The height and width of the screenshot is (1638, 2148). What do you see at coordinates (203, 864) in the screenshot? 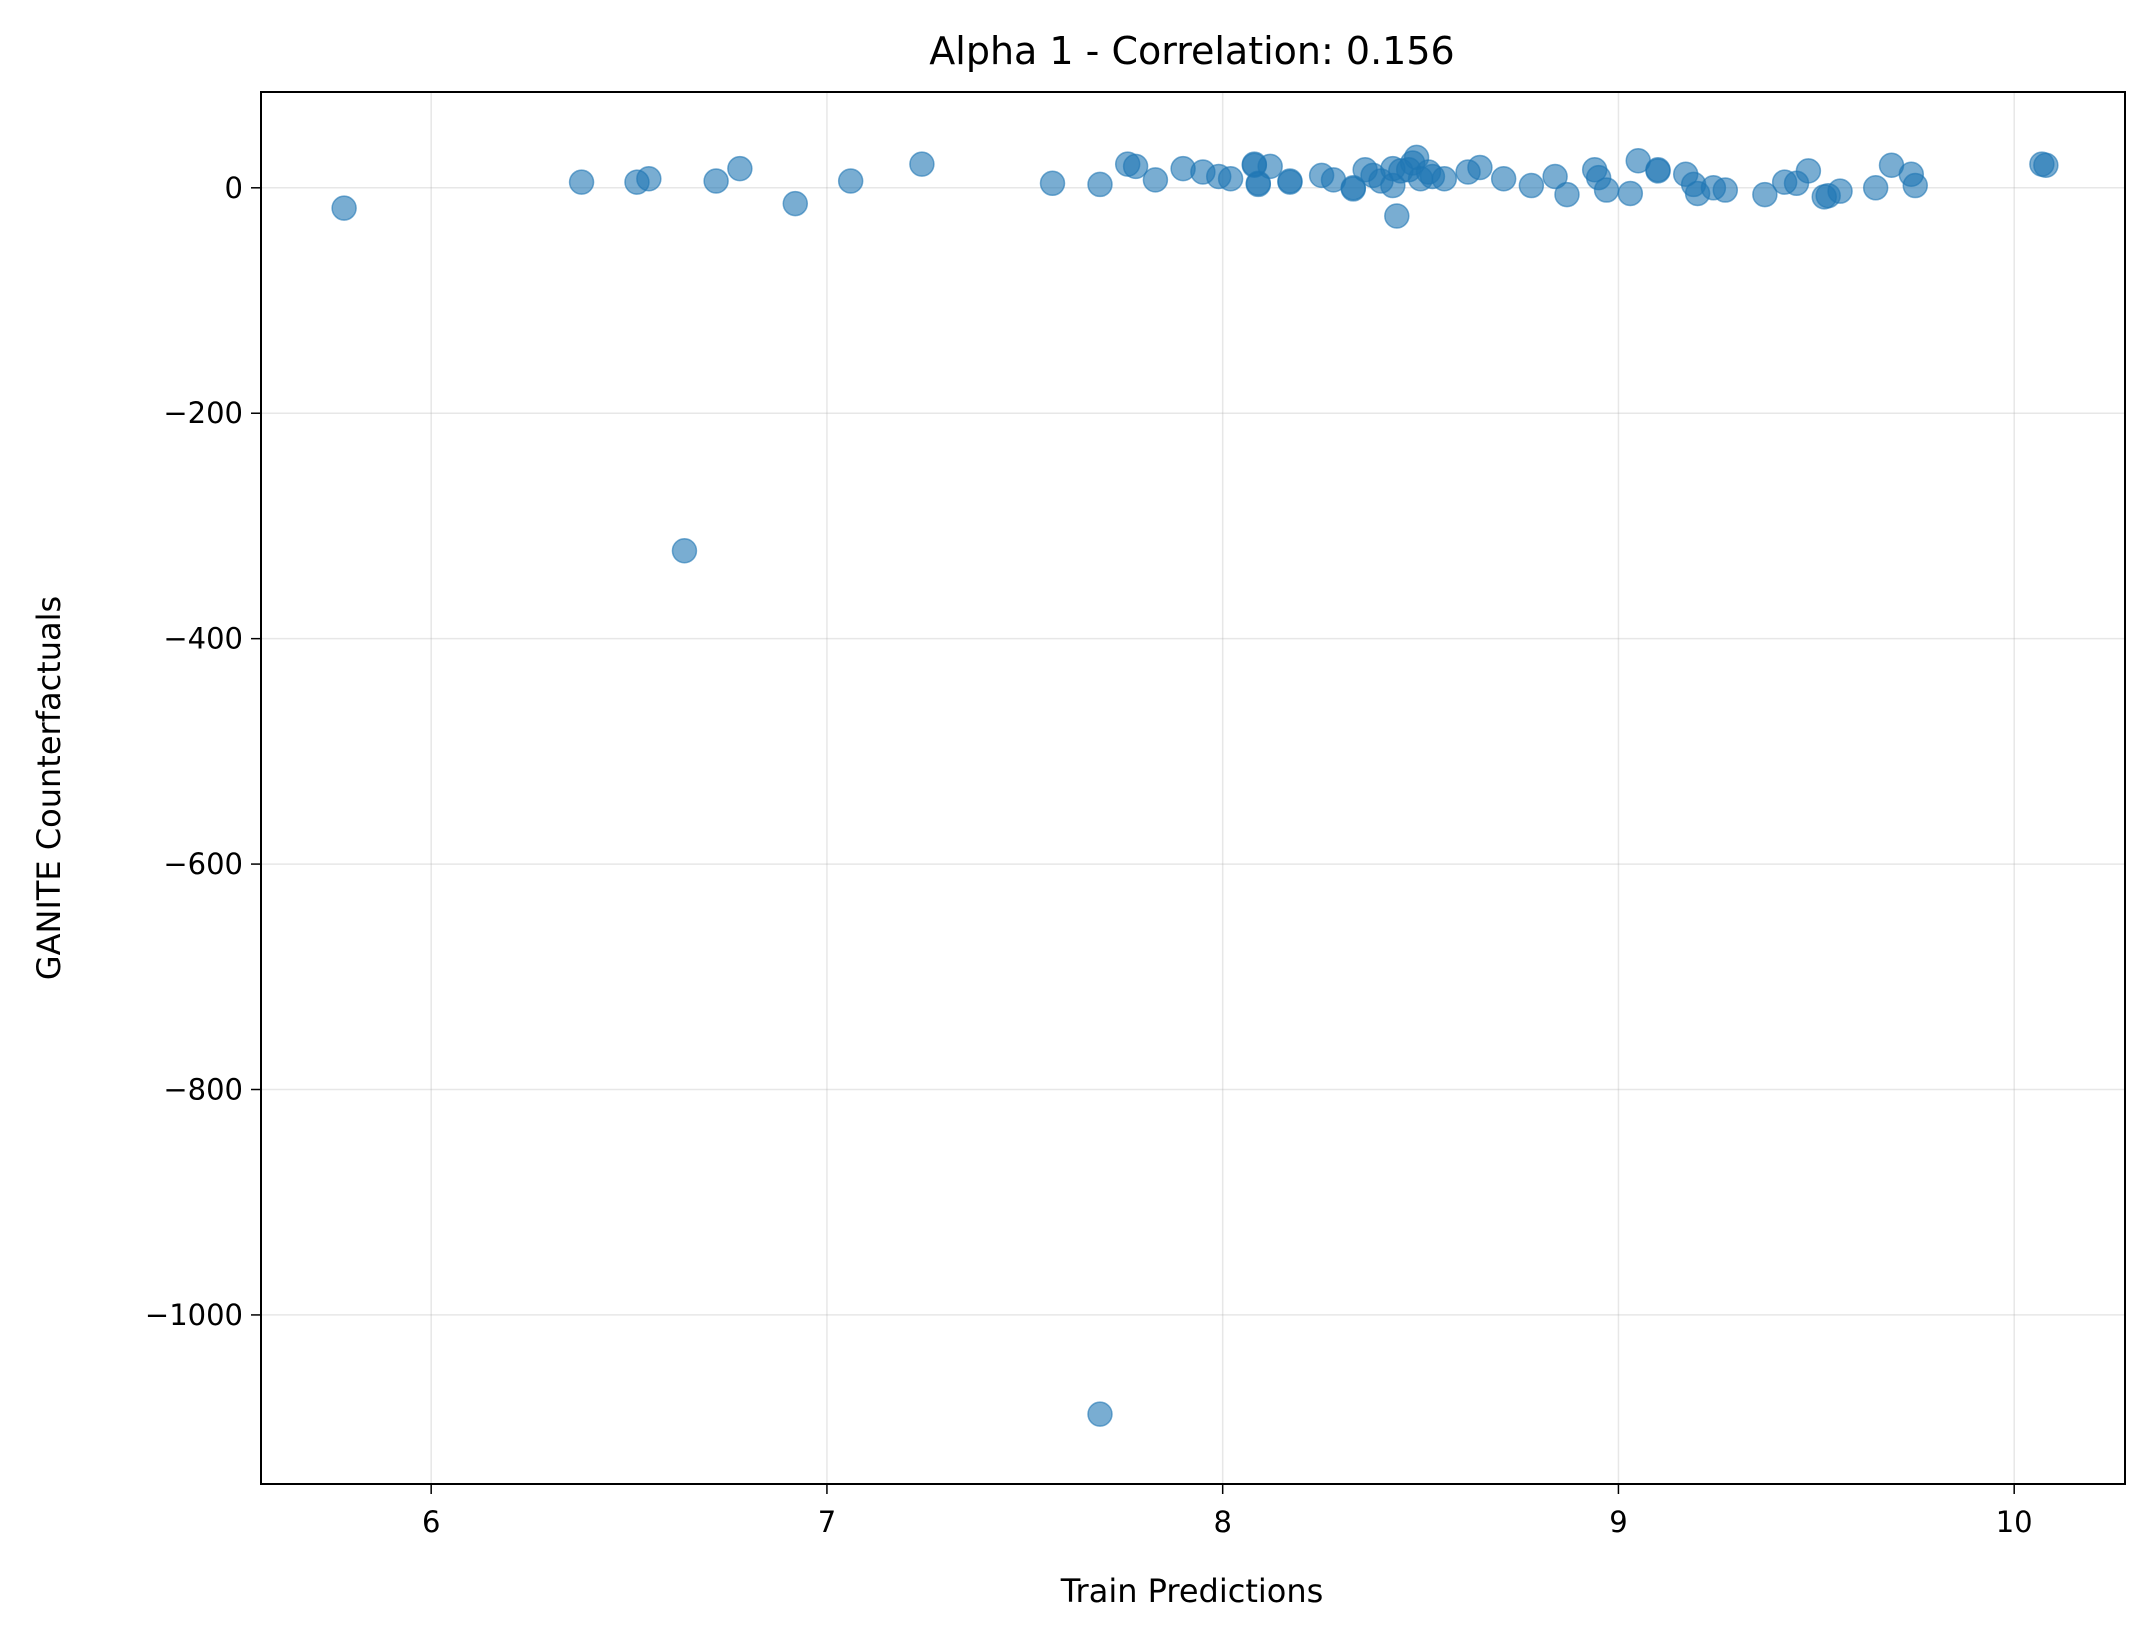
I see `y-tick-label: −600` at bounding box center [203, 864].